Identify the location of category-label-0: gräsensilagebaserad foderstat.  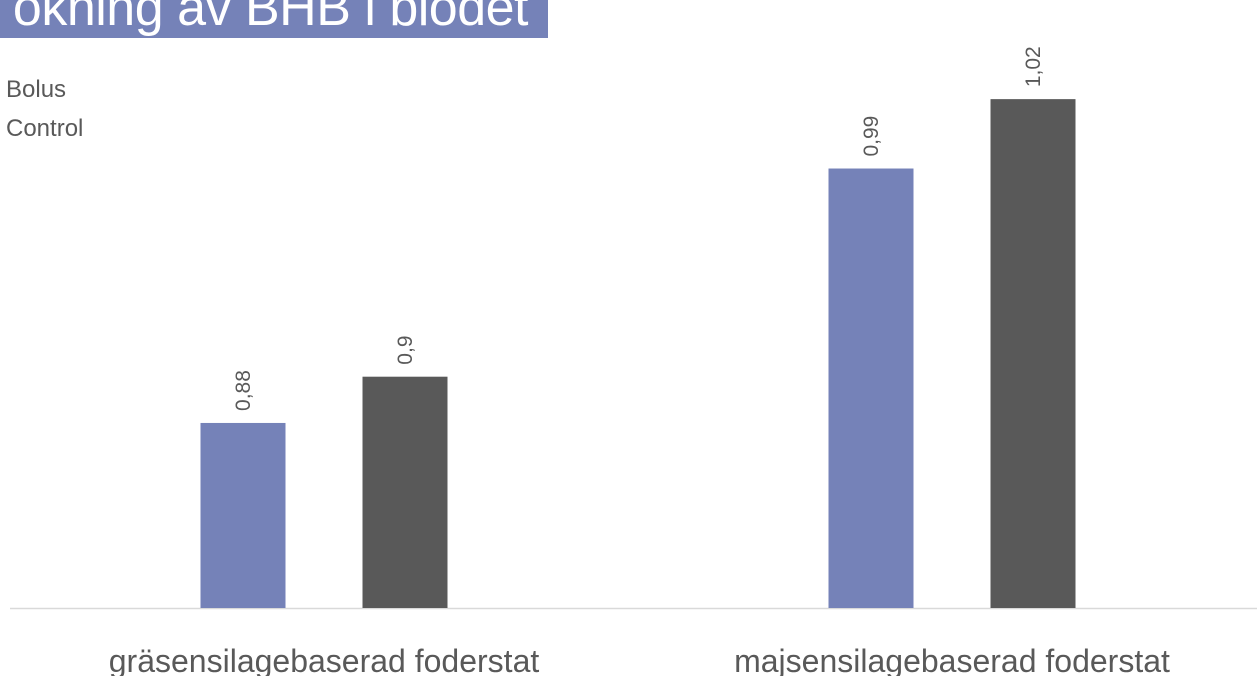
(324, 659).